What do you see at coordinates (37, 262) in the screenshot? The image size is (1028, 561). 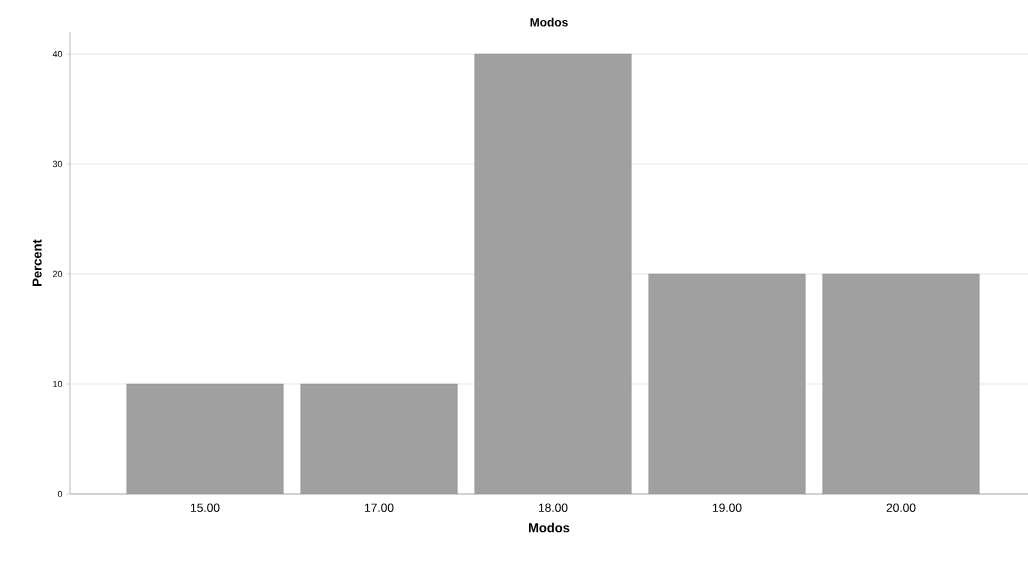 I see `y-axis-title: Percent` at bounding box center [37, 262].